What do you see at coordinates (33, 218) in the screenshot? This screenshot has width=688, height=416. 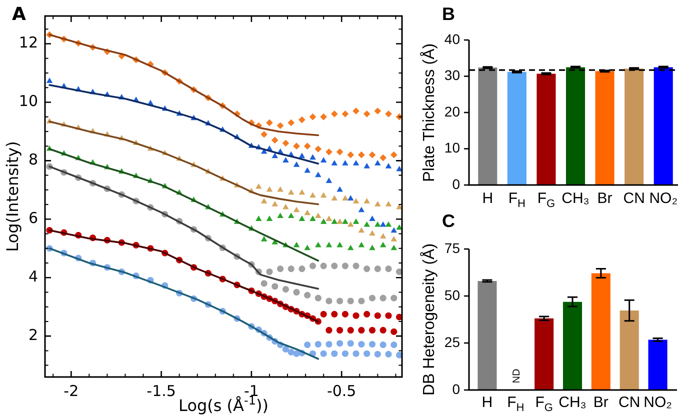 I see `y-tick-label: 6` at bounding box center [33, 218].